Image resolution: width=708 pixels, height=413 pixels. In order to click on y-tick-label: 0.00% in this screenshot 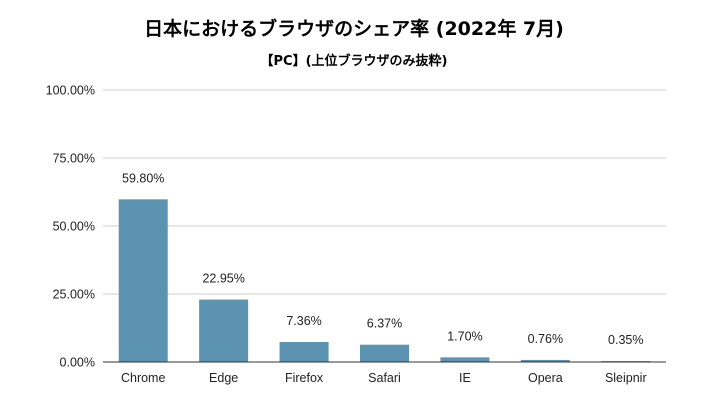, I will do `click(77, 363)`.